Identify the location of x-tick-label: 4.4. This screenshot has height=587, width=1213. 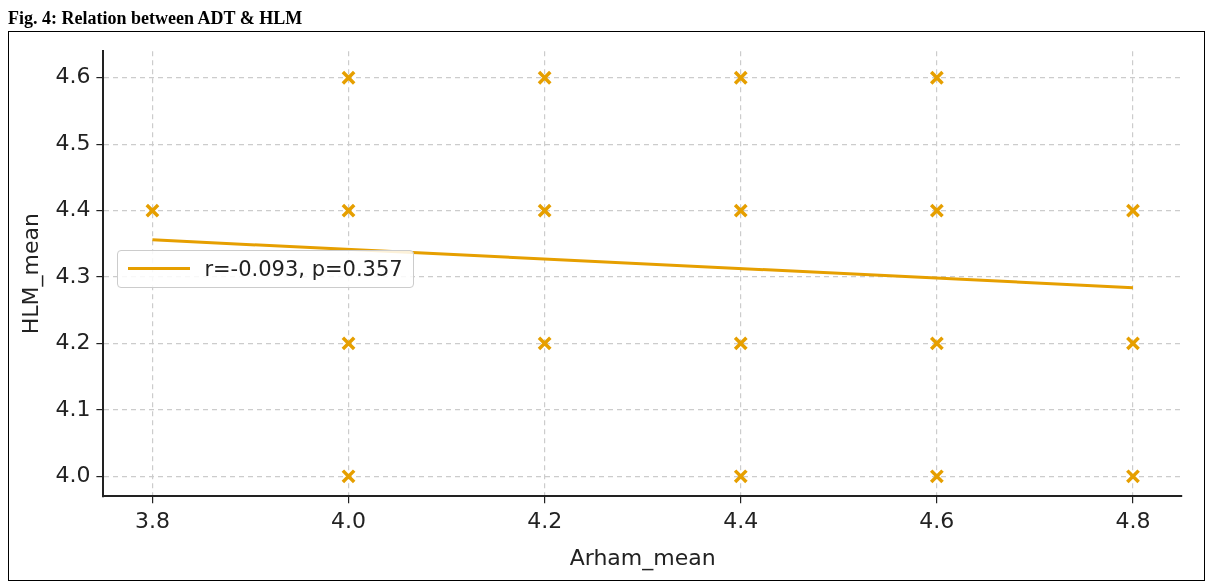
(741, 521).